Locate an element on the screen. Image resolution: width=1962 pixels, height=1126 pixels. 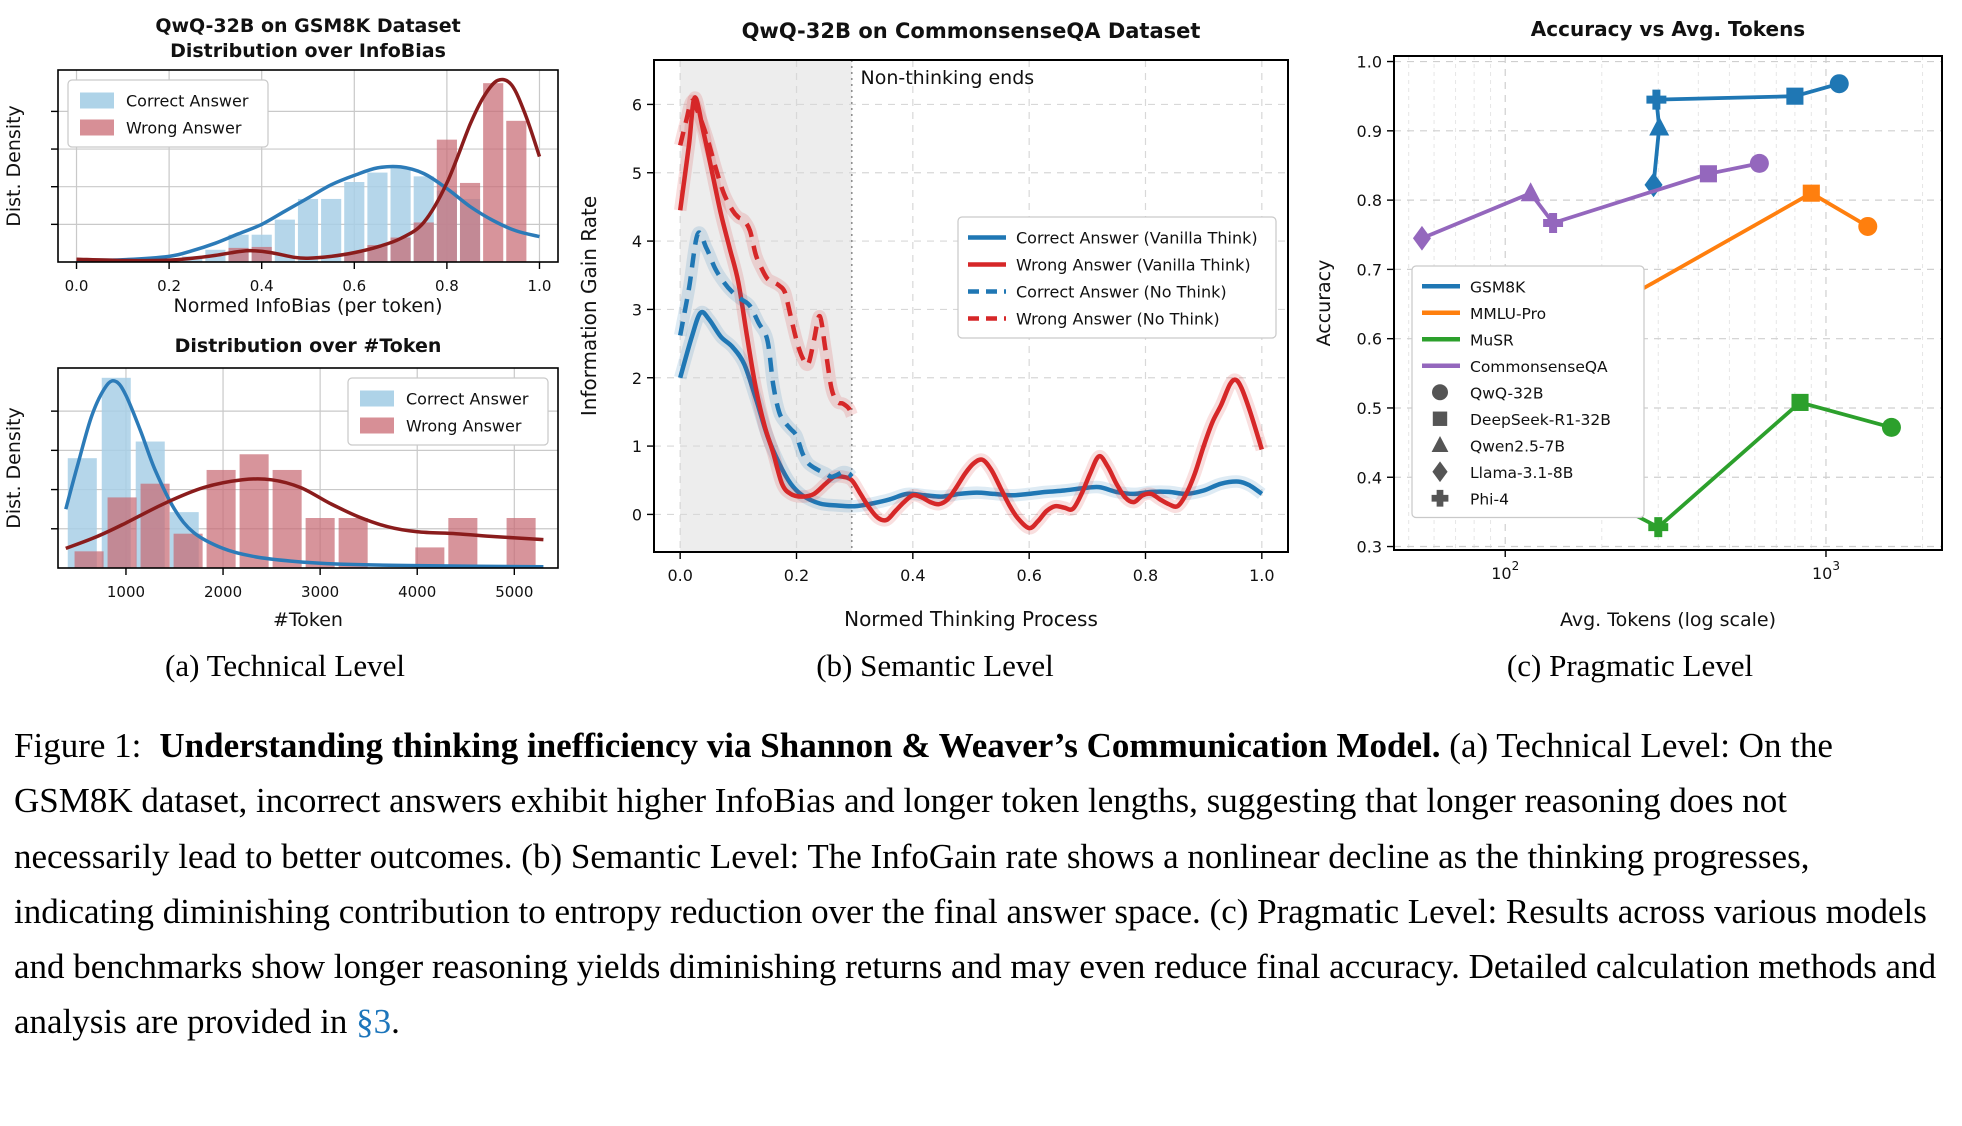
svg-text: 0 is located at coordinates (637, 514).